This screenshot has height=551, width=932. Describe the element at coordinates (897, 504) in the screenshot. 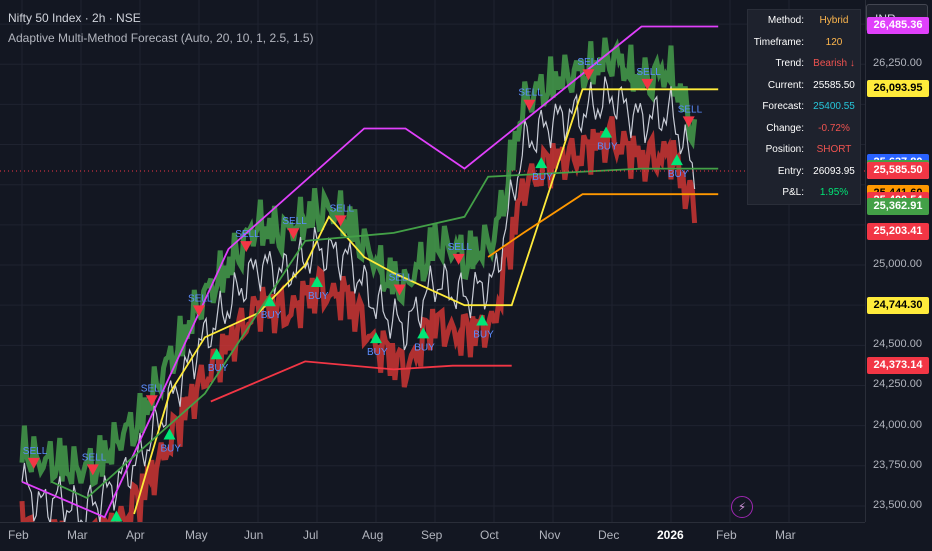

I see `price-tick: 23,500.00` at that location.